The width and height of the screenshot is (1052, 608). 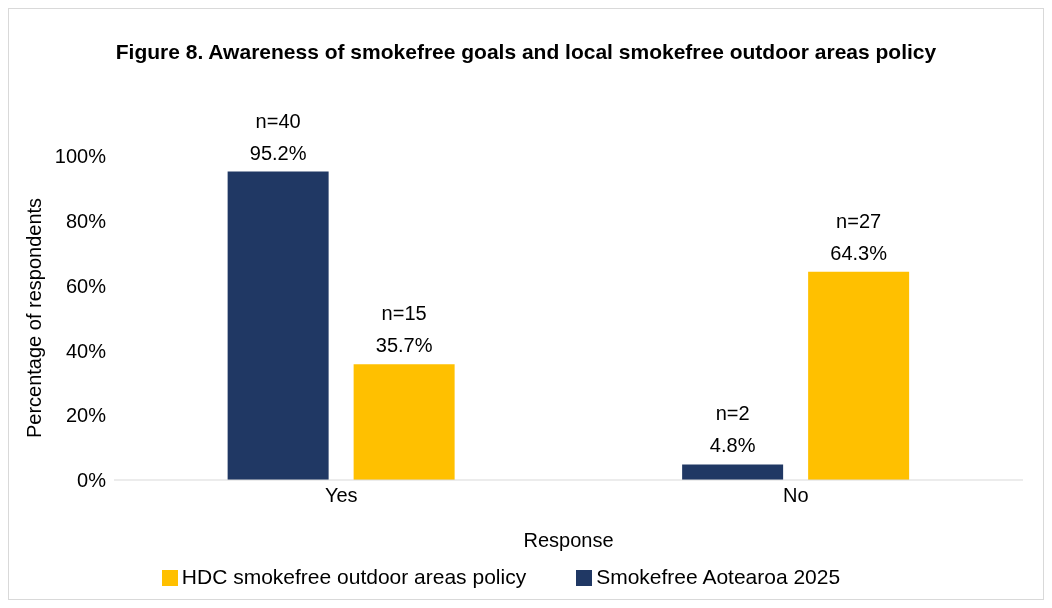 I want to click on y-tick-label: 40%, so click(x=86, y=350).